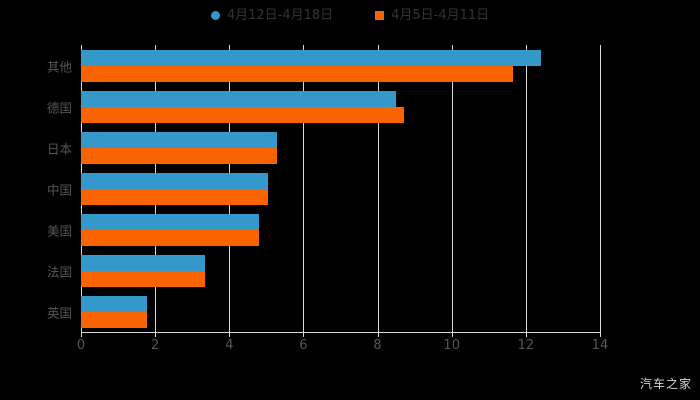 This screenshot has width=700, height=400. I want to click on y-axis-tick-label: 中国, so click(59, 189).